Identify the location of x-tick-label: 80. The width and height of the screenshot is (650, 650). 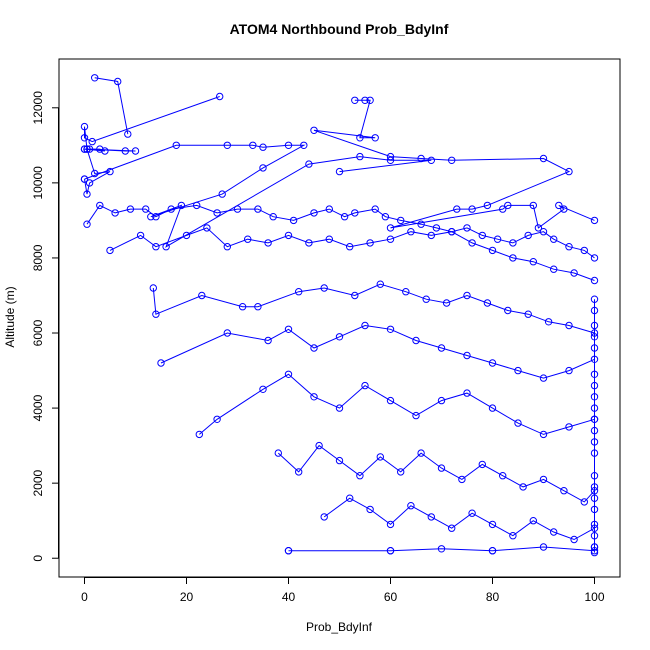
(493, 597).